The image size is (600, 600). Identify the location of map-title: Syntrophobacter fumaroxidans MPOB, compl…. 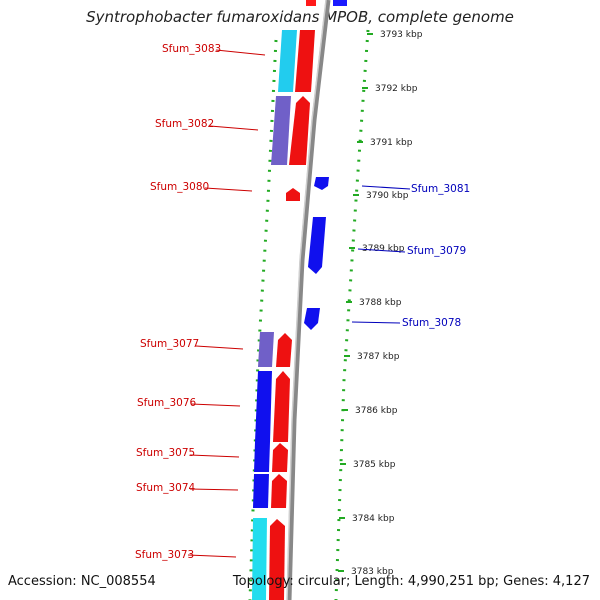
(300, 17).